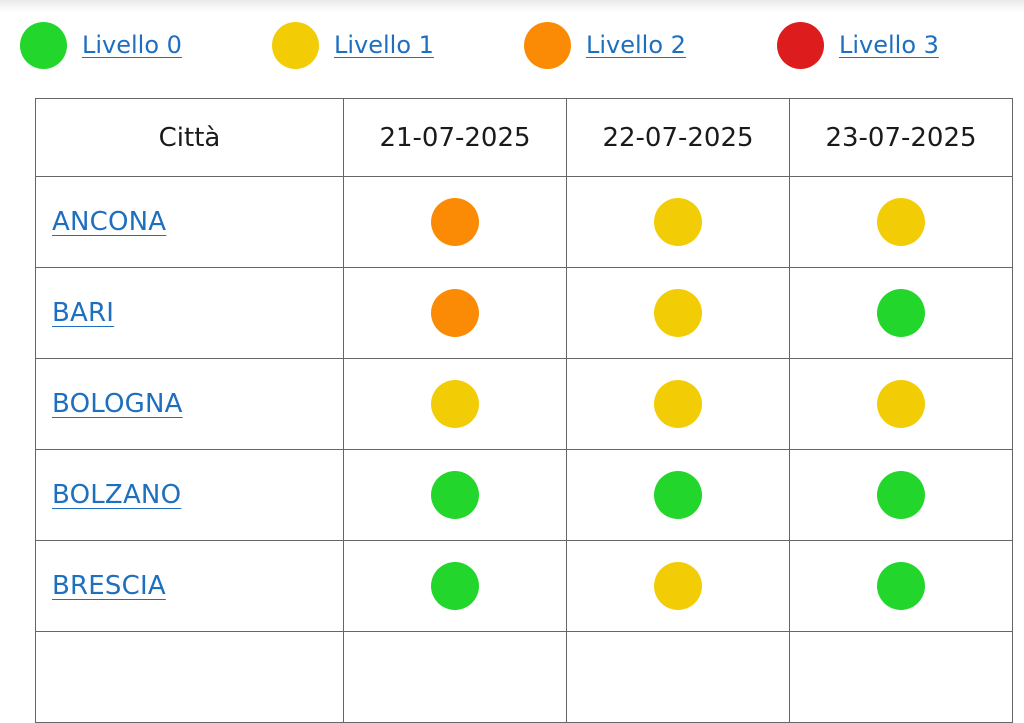 This screenshot has width=1024, height=723. Describe the element at coordinates (678, 137) in the screenshot. I see `header-date-2: 22-07-2025` at that location.